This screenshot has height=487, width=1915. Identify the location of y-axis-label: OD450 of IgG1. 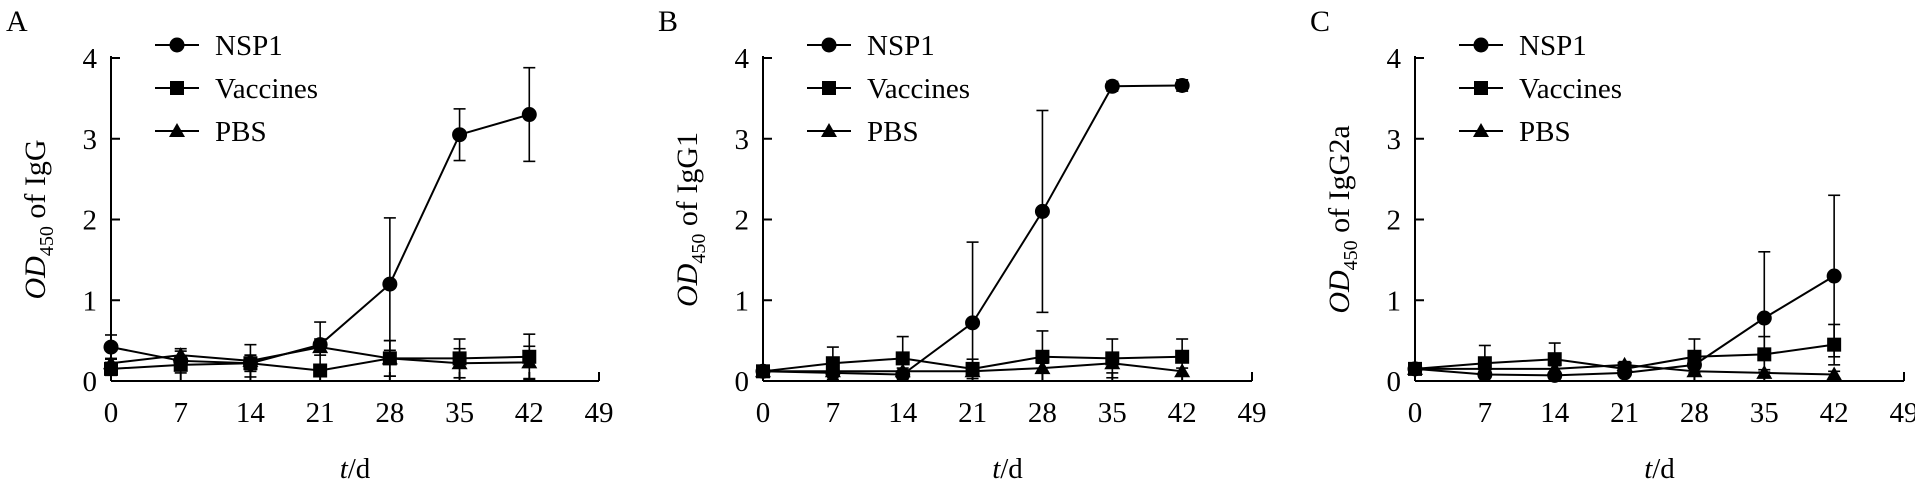
(690, 219).